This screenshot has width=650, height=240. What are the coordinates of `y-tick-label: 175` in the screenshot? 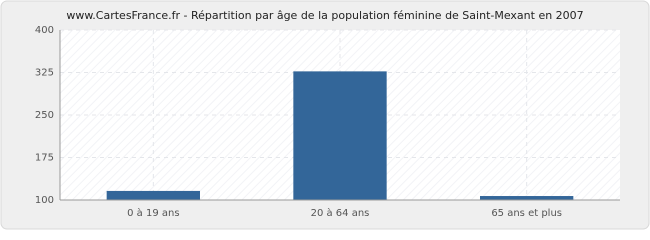 It's located at (44, 158).